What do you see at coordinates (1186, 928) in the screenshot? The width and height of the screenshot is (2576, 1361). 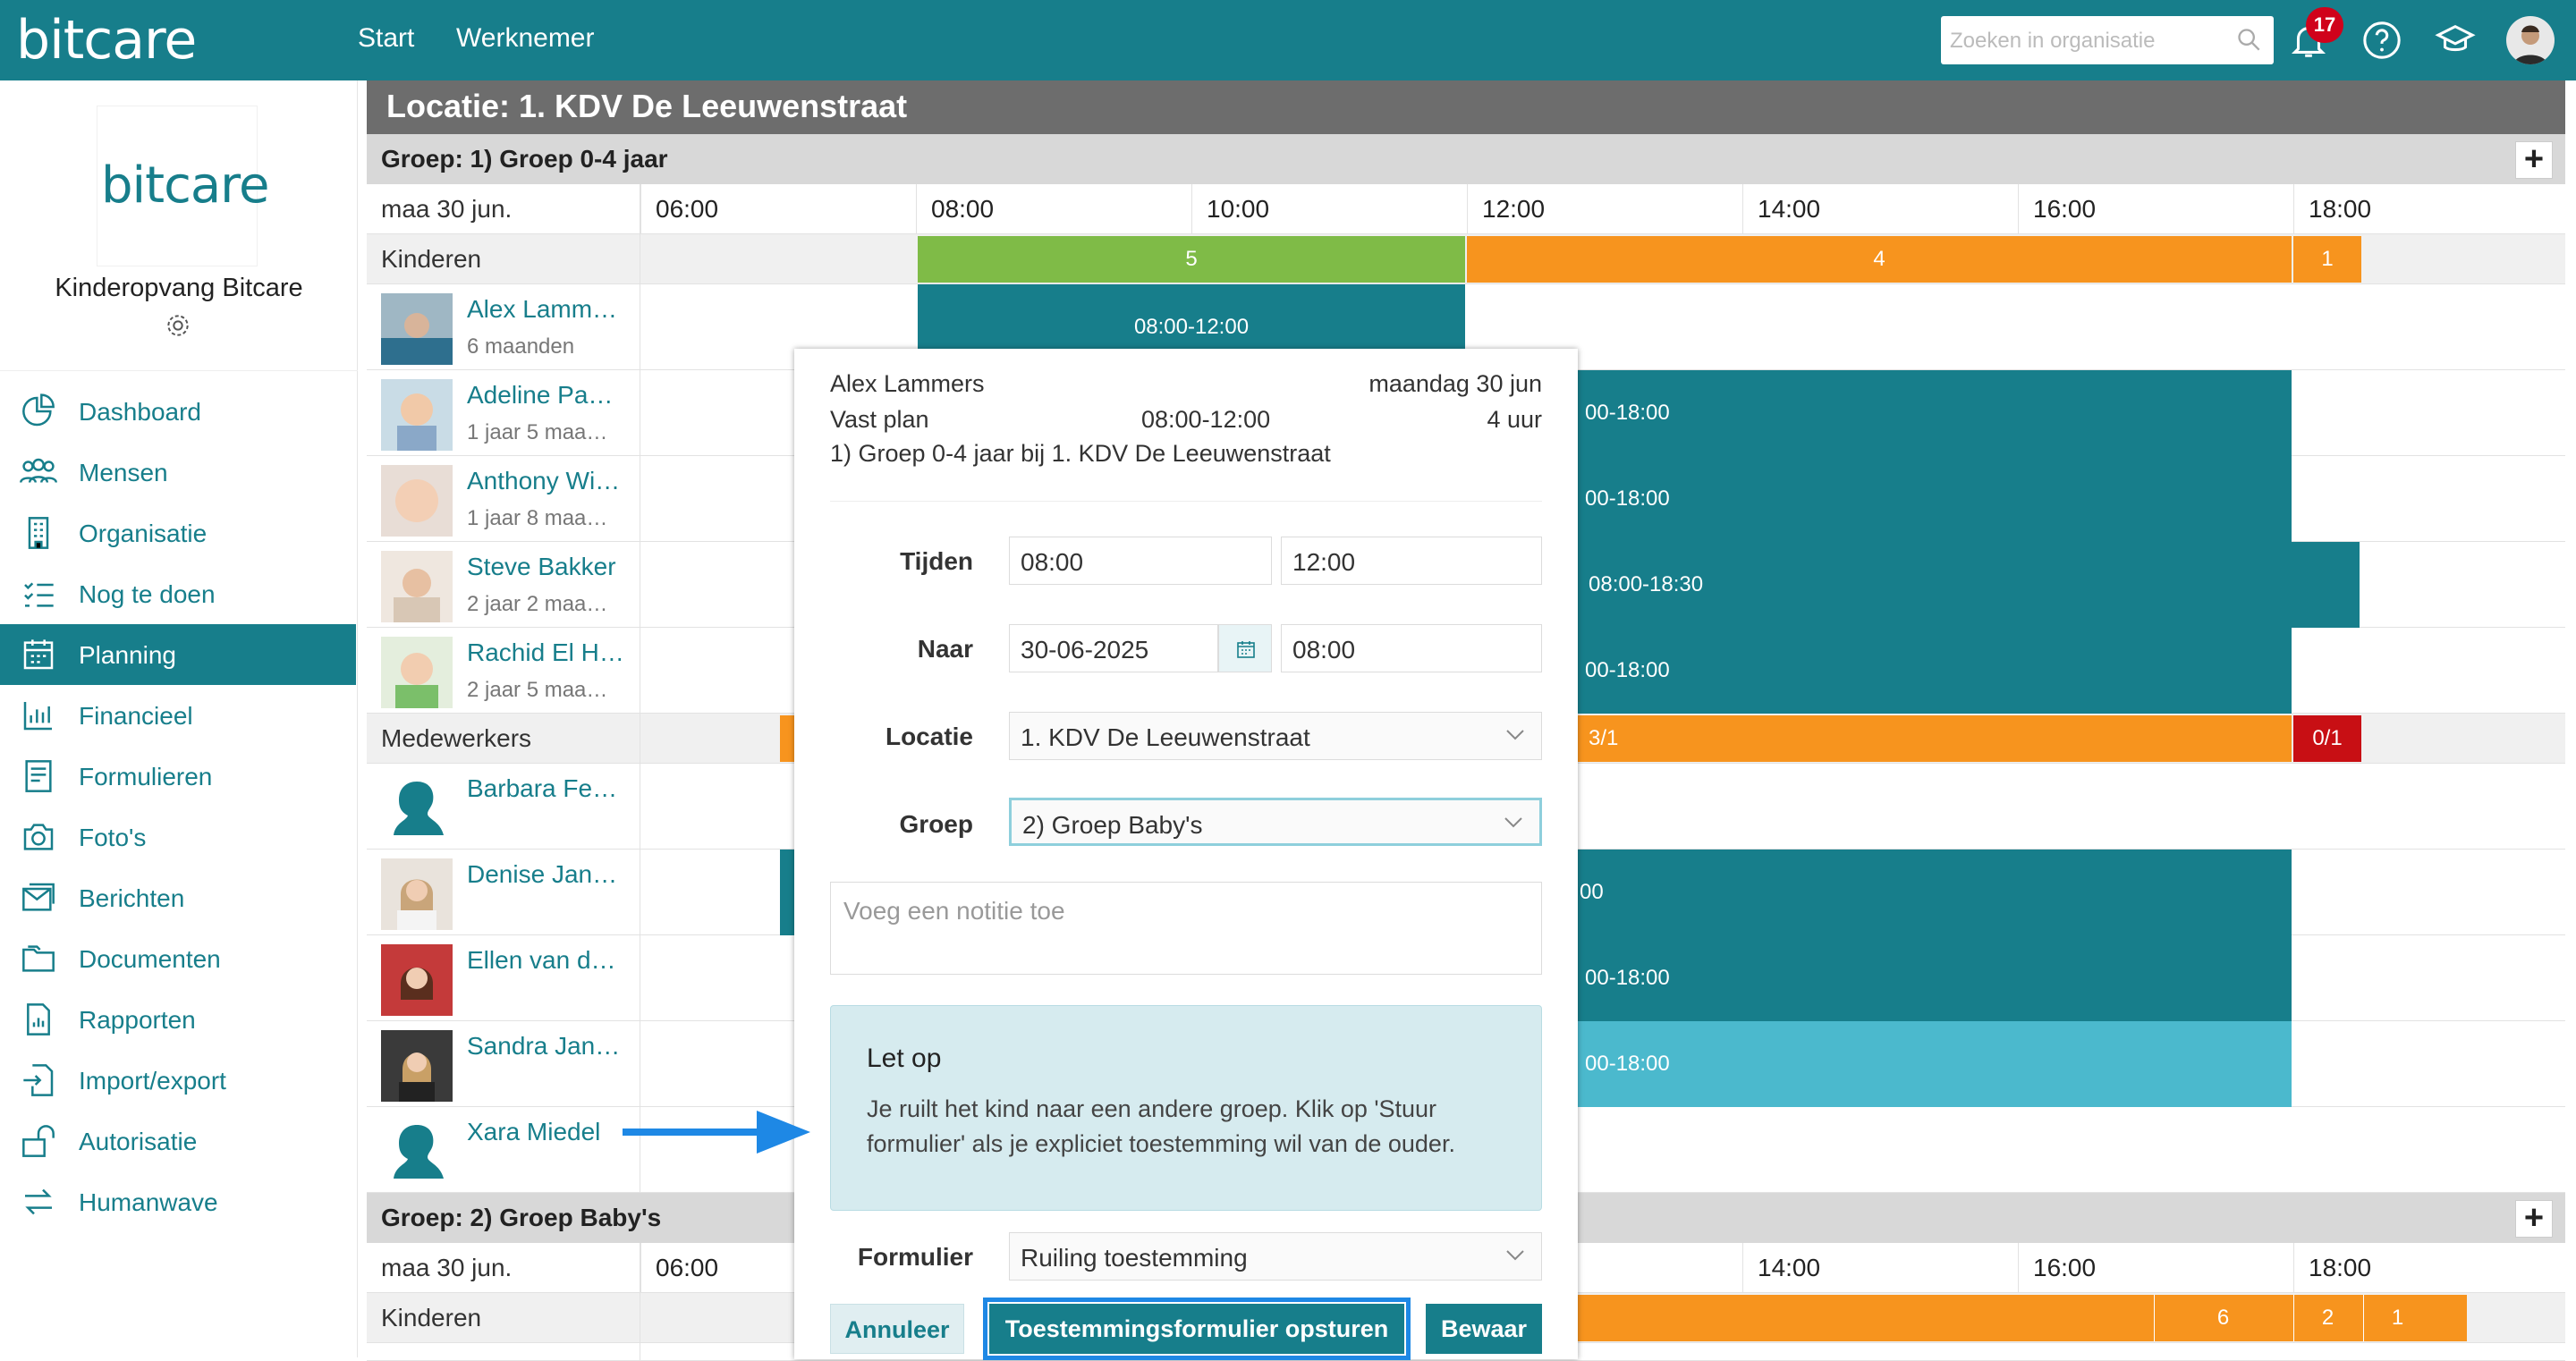 I see `note-textarea: Voeg een notitie toe` at bounding box center [1186, 928].